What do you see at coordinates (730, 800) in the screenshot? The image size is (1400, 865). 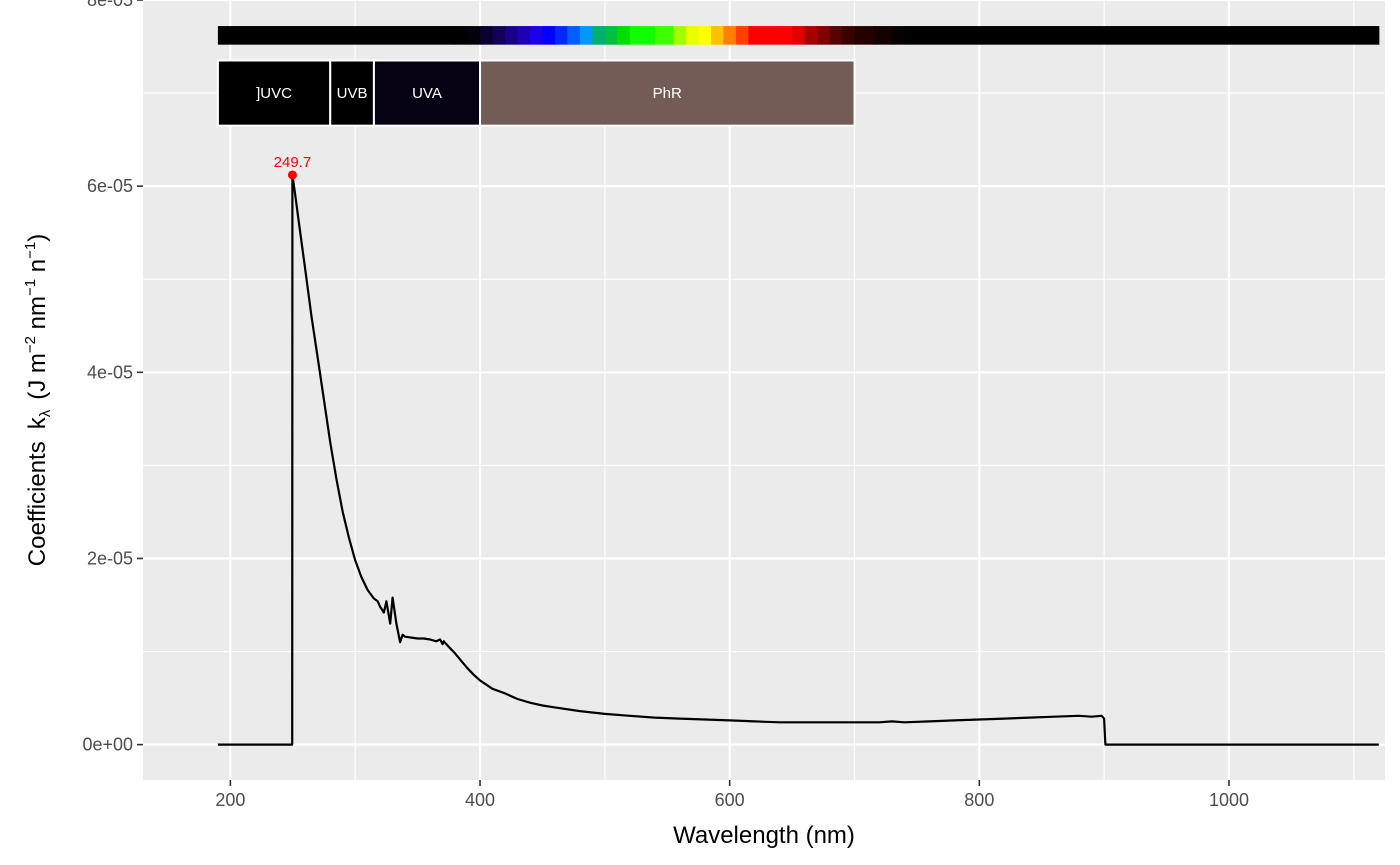 I see `x-tick-label: 600` at bounding box center [730, 800].